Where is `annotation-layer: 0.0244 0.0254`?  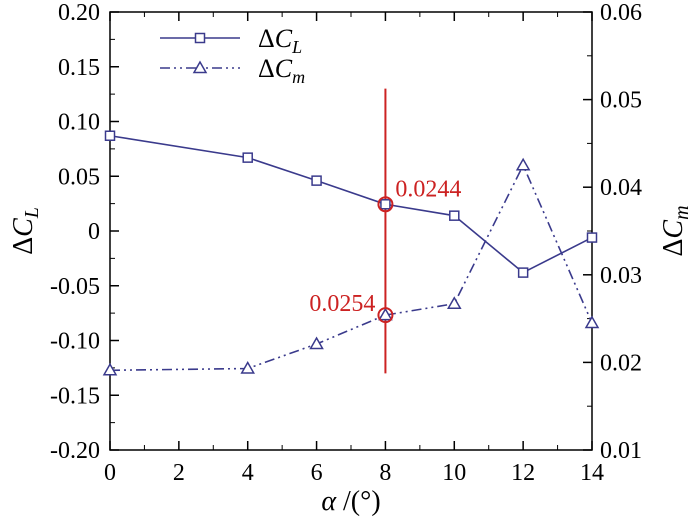
annotation-layer: 0.0244 0.0254 is located at coordinates (385, 250).